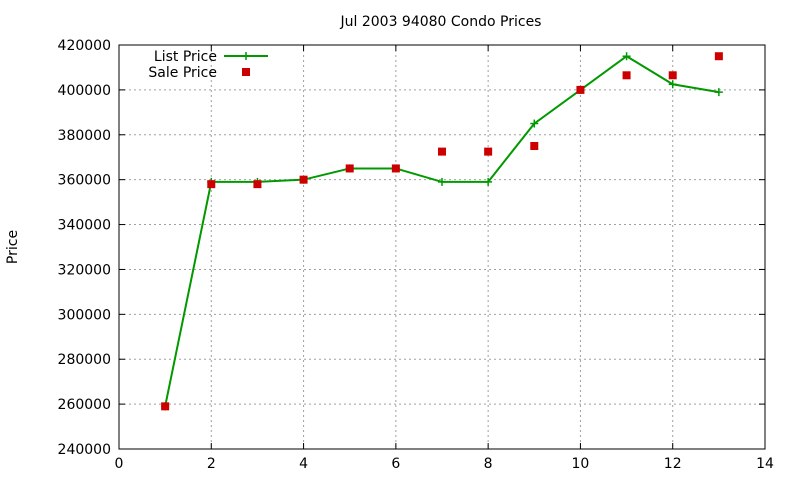 The image size is (800, 480). I want to click on x-tick-label: 10, so click(581, 464).